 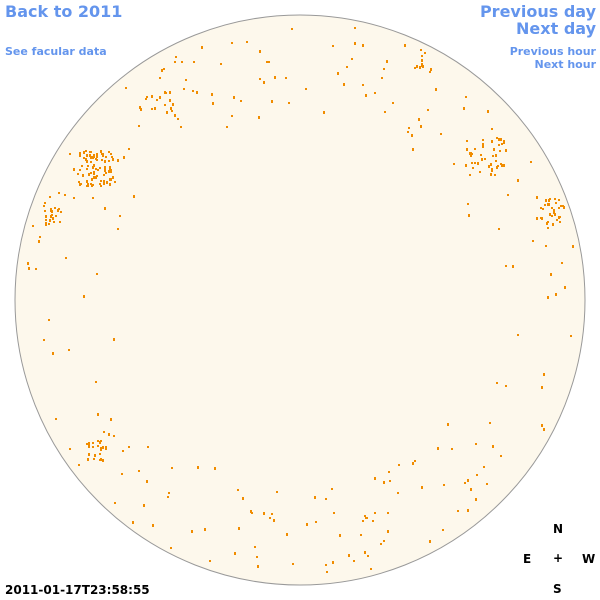 I want to click on facular-data-link: See facular data, so click(x=56, y=51).